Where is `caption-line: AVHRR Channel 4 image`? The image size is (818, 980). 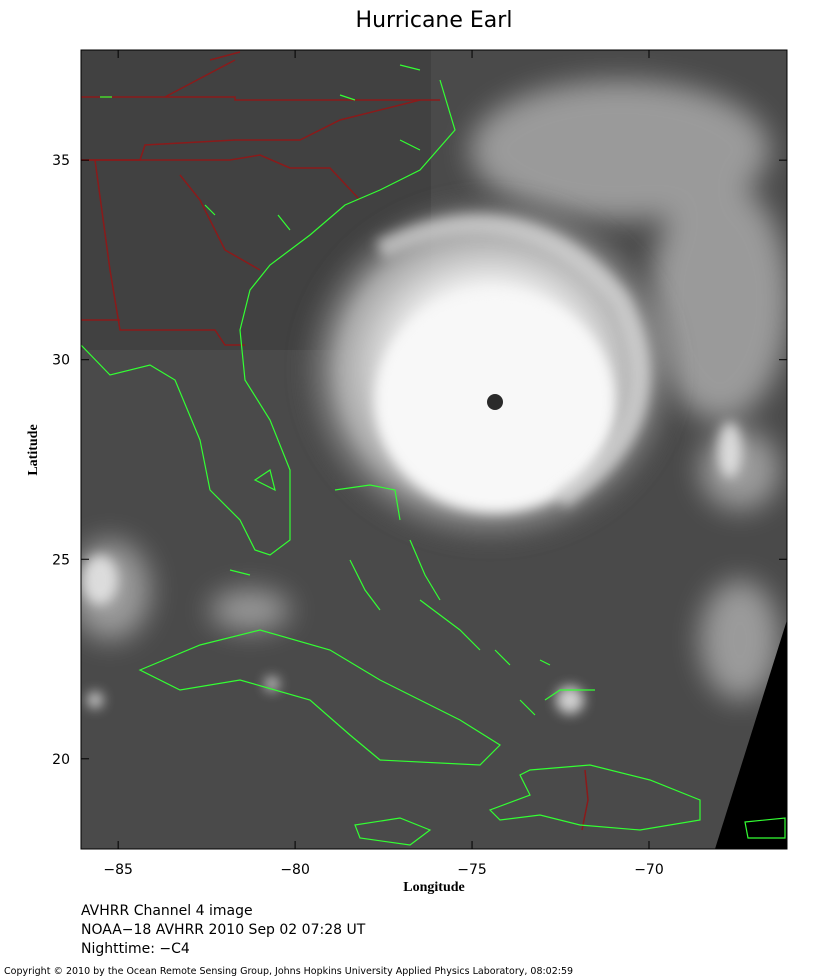 caption-line: AVHRR Channel 4 image is located at coordinates (167, 911).